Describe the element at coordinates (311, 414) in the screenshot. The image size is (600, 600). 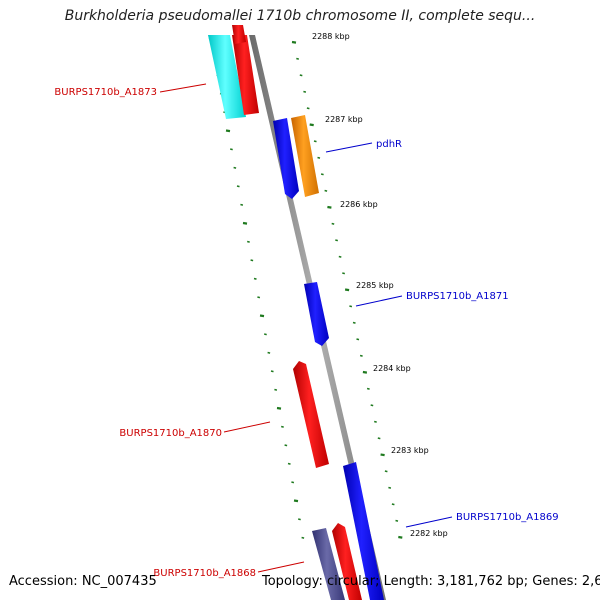
I see `gene-burps1710b-a1870` at that location.